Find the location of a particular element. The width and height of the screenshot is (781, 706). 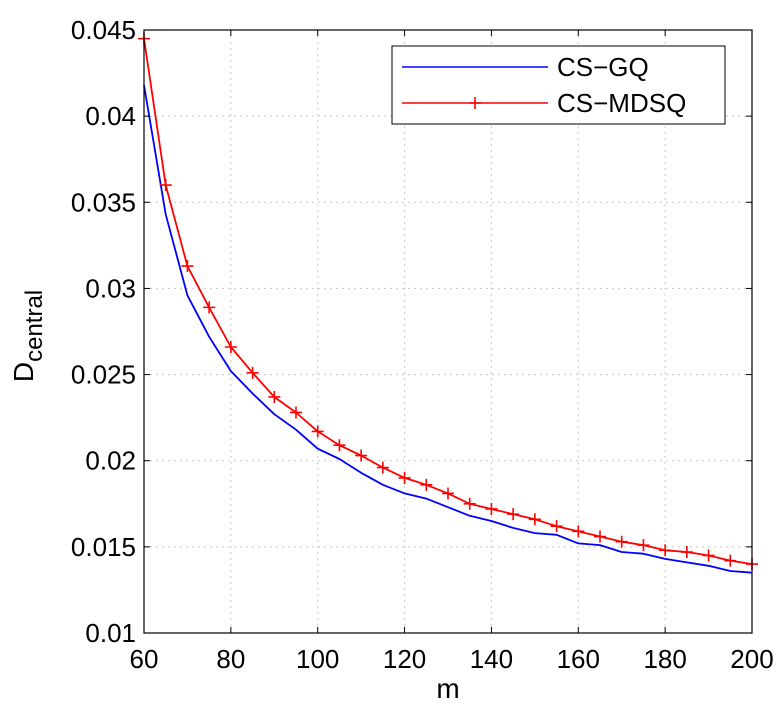

legend: CS−GQ CS−MDSQ is located at coordinates (558, 85).